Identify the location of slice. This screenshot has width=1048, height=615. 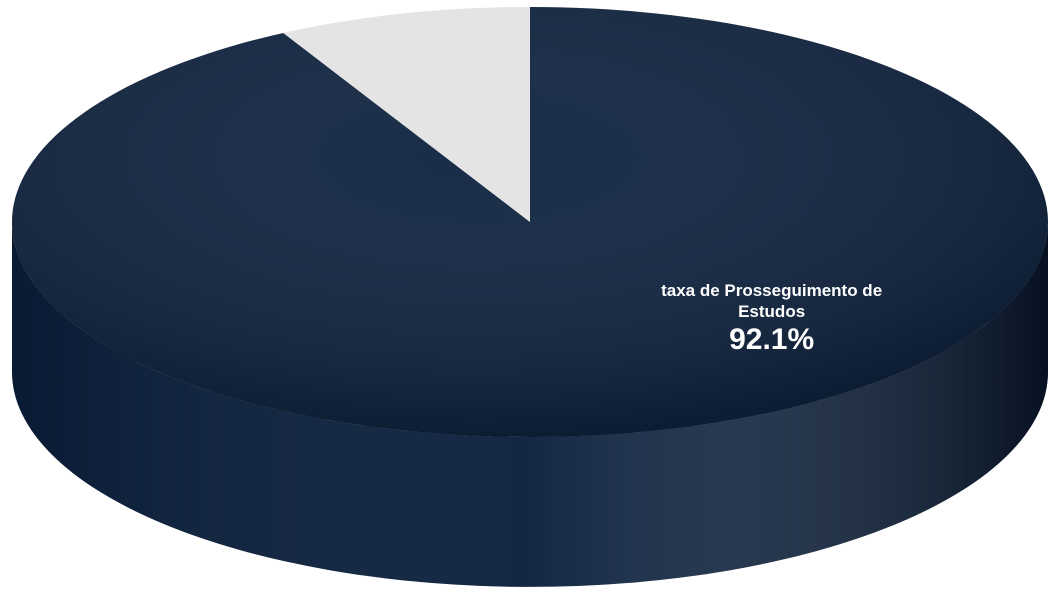
(406, 114).